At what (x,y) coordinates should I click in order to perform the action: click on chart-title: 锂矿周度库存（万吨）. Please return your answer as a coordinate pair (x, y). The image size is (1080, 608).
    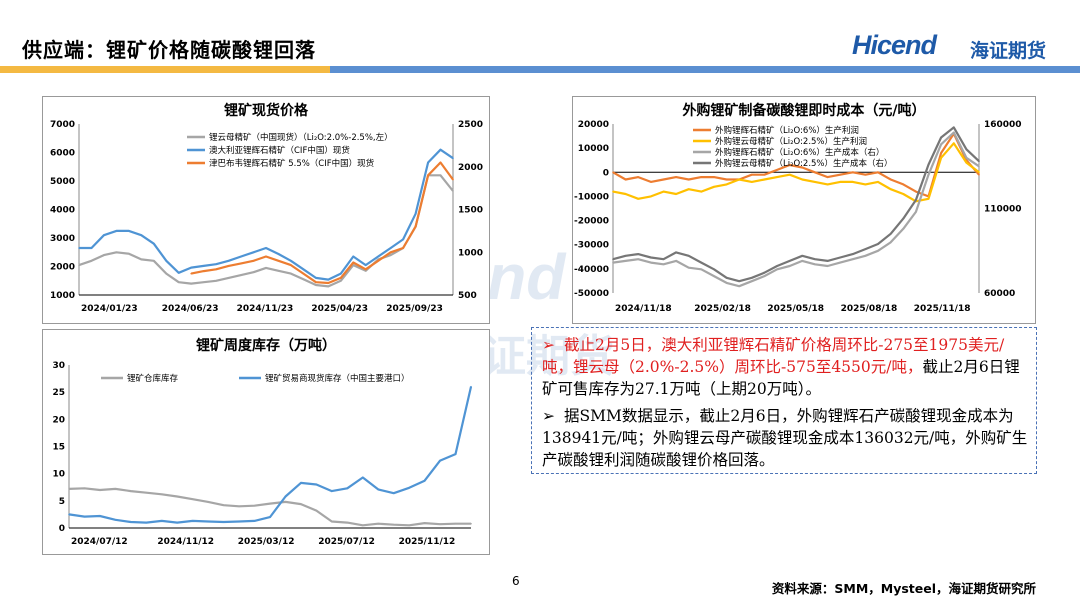
    Looking at the image, I should click on (266, 345).